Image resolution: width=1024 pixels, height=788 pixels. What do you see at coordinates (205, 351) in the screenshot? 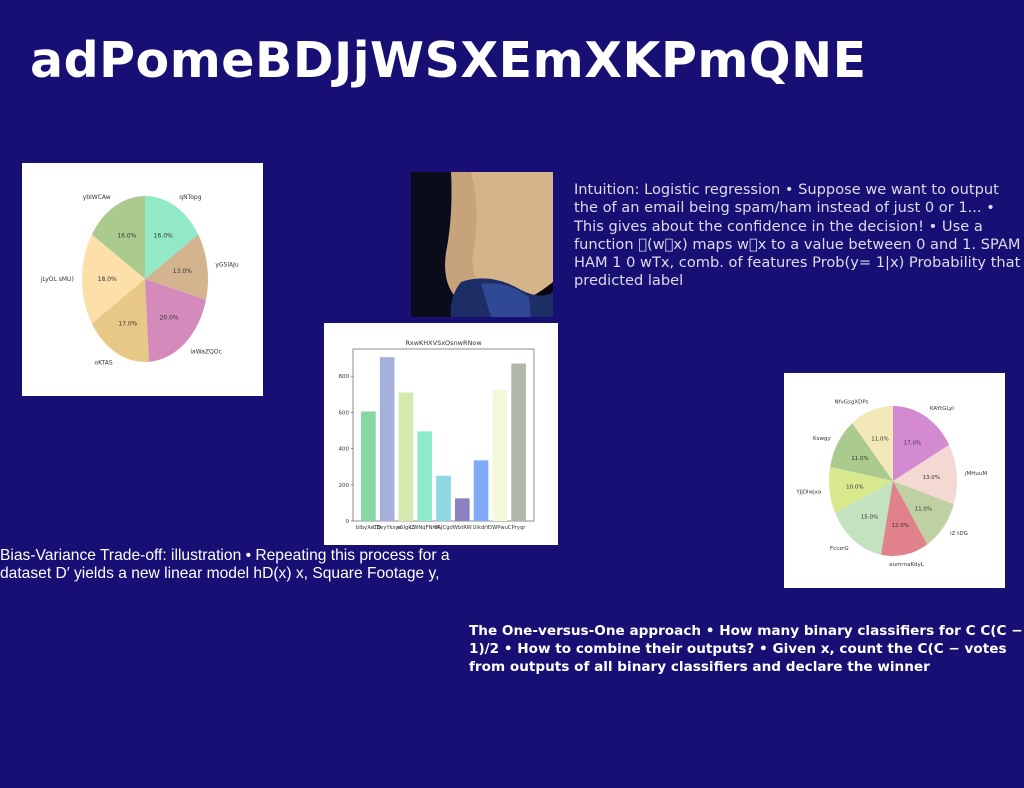
I see `pie1-category-label: iaWaZQOc` at bounding box center [205, 351].